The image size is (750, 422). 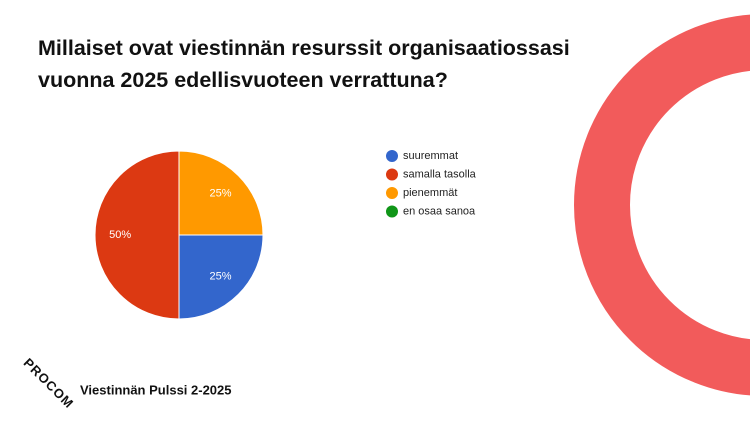 I want to click on data-label: 50%, so click(x=120, y=235).